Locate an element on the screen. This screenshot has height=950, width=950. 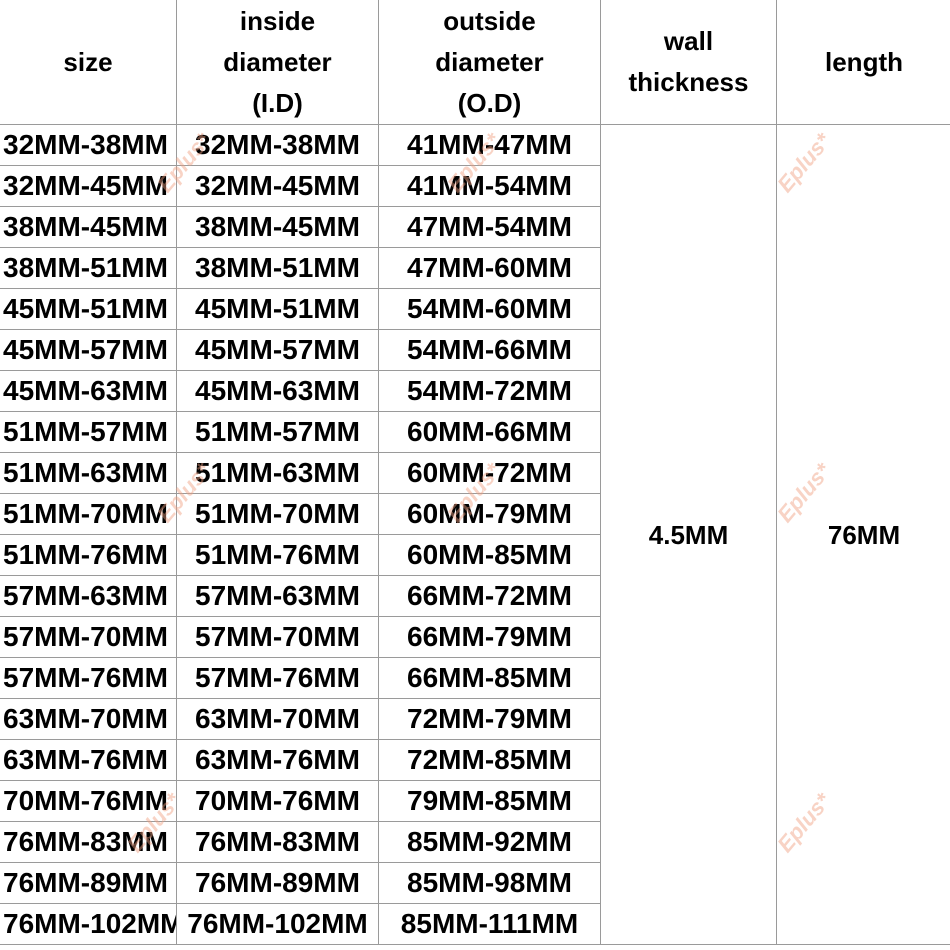
header-line: size is located at coordinates (88, 61).